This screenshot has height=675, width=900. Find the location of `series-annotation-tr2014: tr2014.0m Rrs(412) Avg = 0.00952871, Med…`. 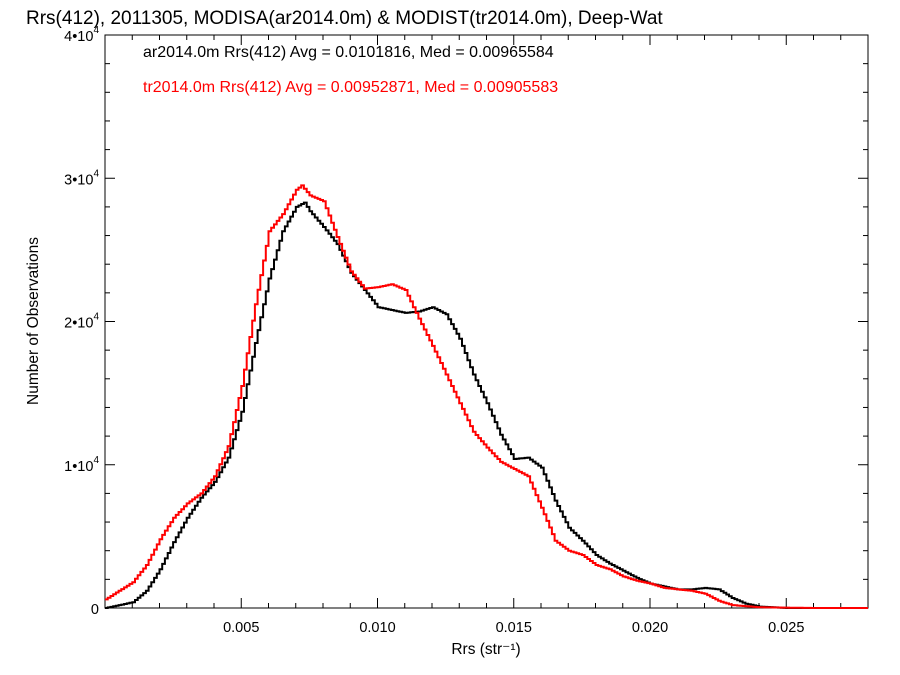

series-annotation-tr2014: tr2014.0m Rrs(412) Avg = 0.00952871, Med… is located at coordinates (350, 87).